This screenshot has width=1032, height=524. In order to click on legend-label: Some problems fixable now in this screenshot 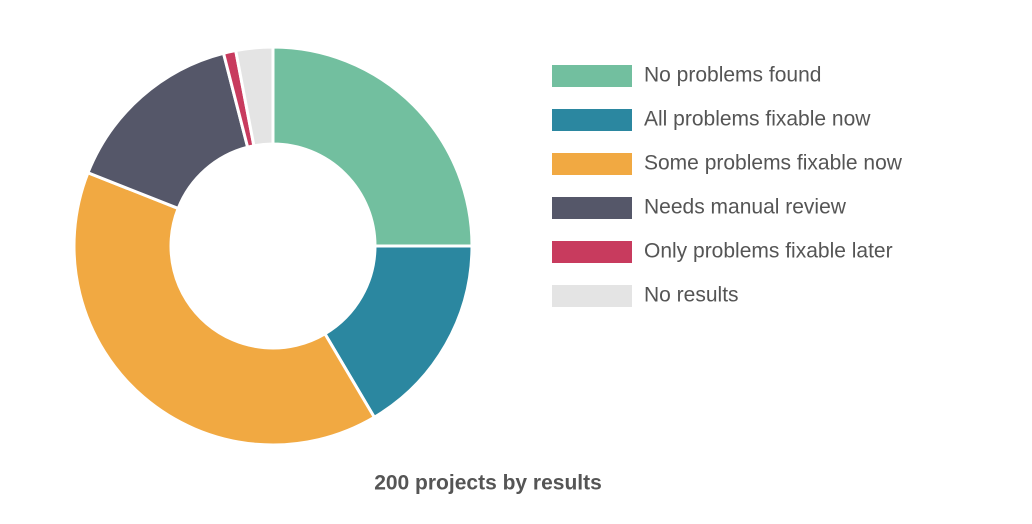, I will do `click(773, 163)`.